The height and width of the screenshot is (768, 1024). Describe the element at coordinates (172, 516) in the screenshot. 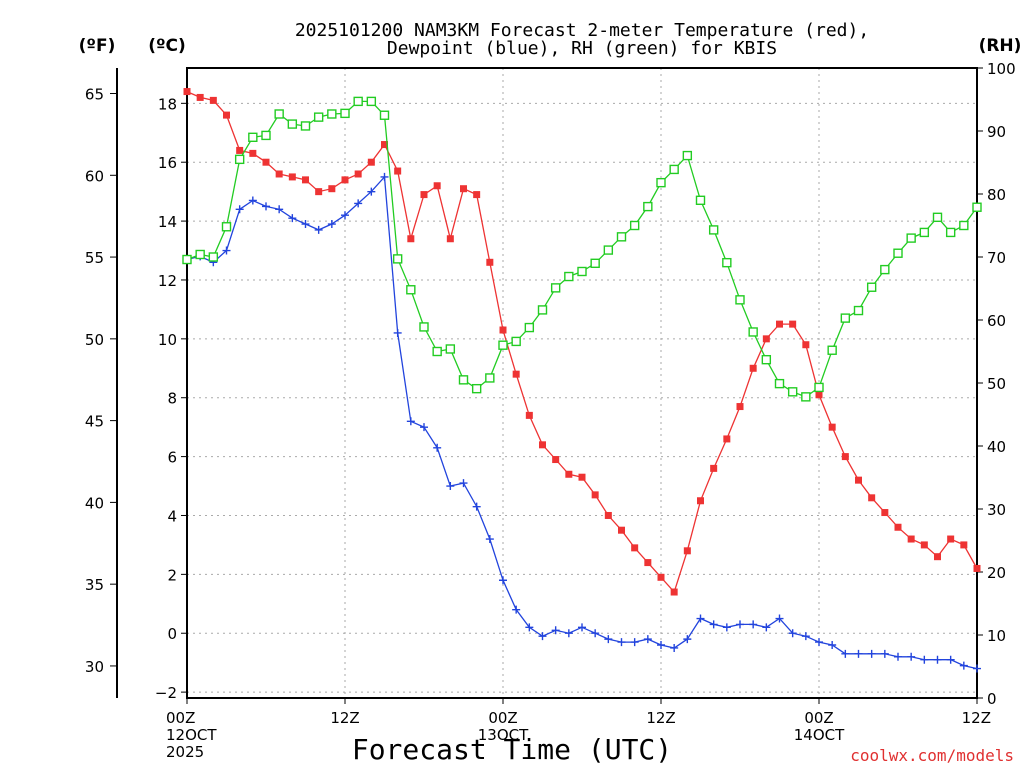

I see `c-tick-label: 4` at that location.